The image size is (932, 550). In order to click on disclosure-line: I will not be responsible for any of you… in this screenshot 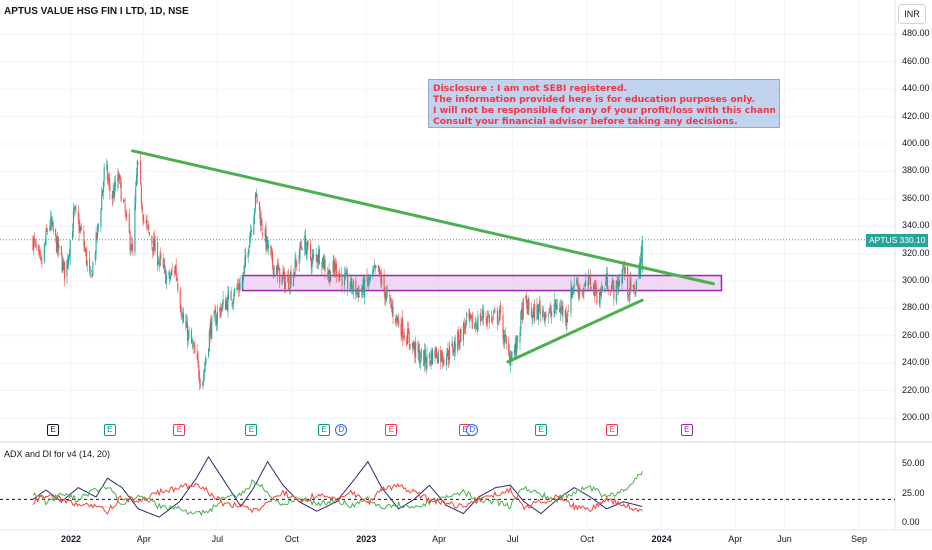, I will do `click(604, 110)`.